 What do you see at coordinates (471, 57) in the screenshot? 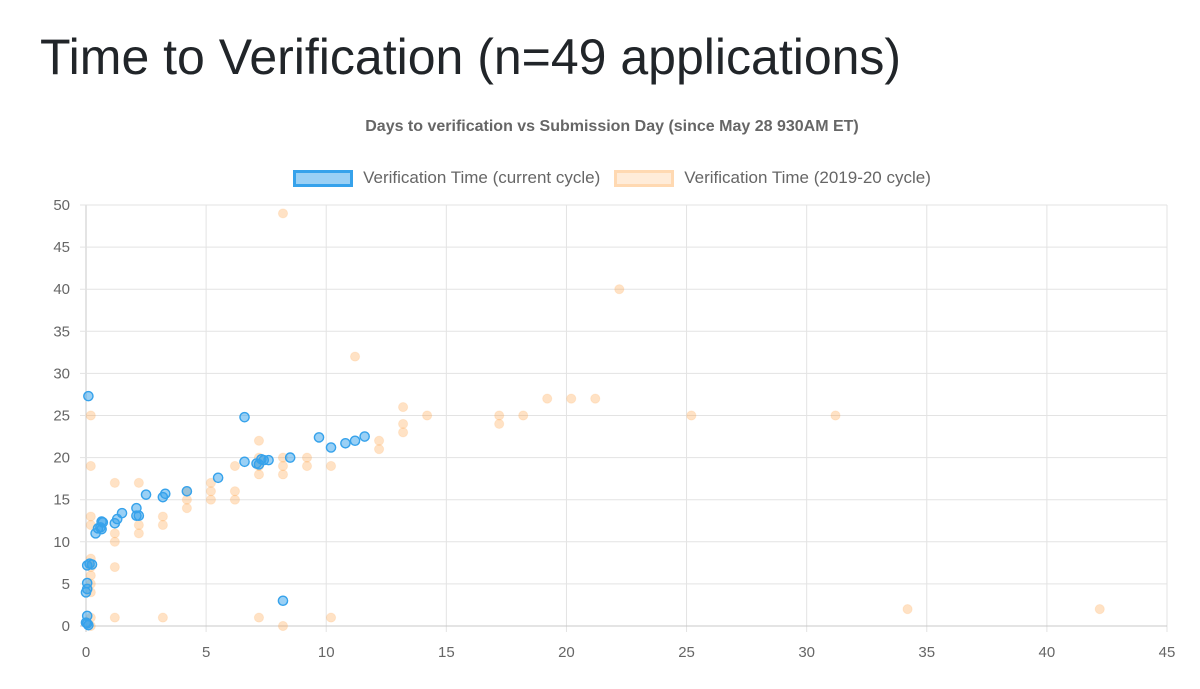
I see `page-title: Time to Verification (n=49 applications)` at bounding box center [471, 57].